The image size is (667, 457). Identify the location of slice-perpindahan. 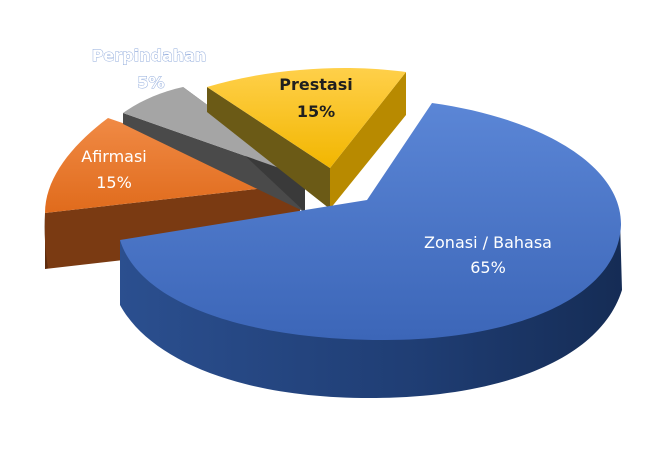
(214, 149).